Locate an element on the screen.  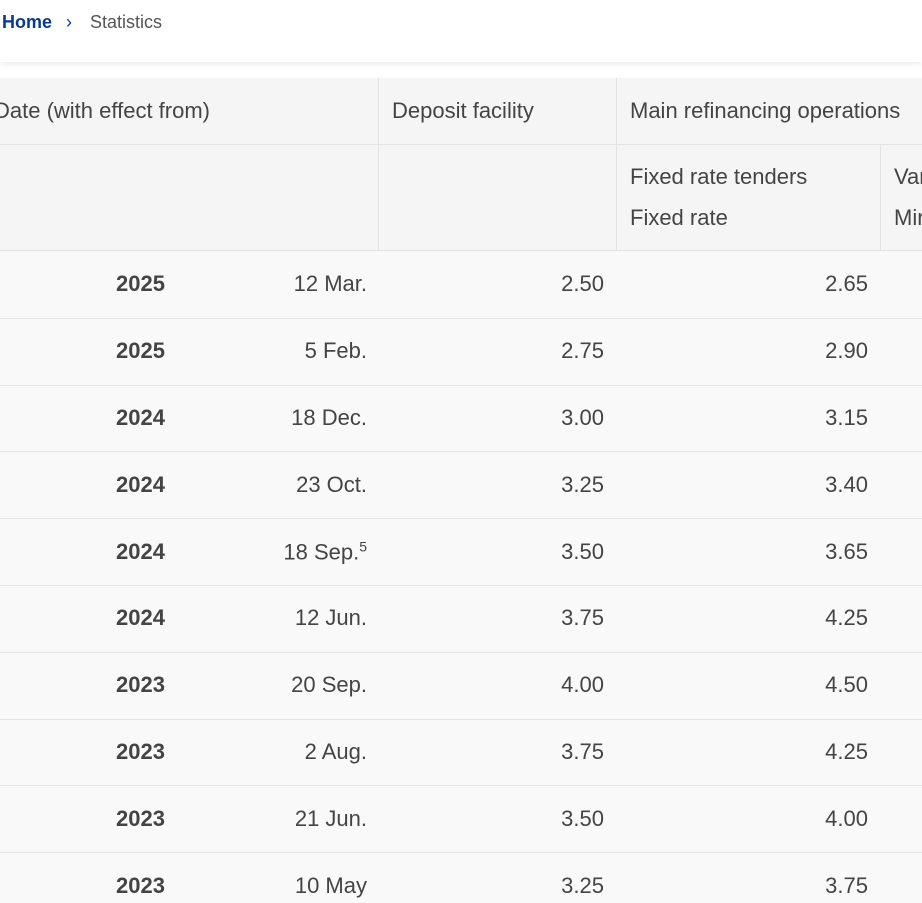
date: 12 Jun. is located at coordinates (331, 618).